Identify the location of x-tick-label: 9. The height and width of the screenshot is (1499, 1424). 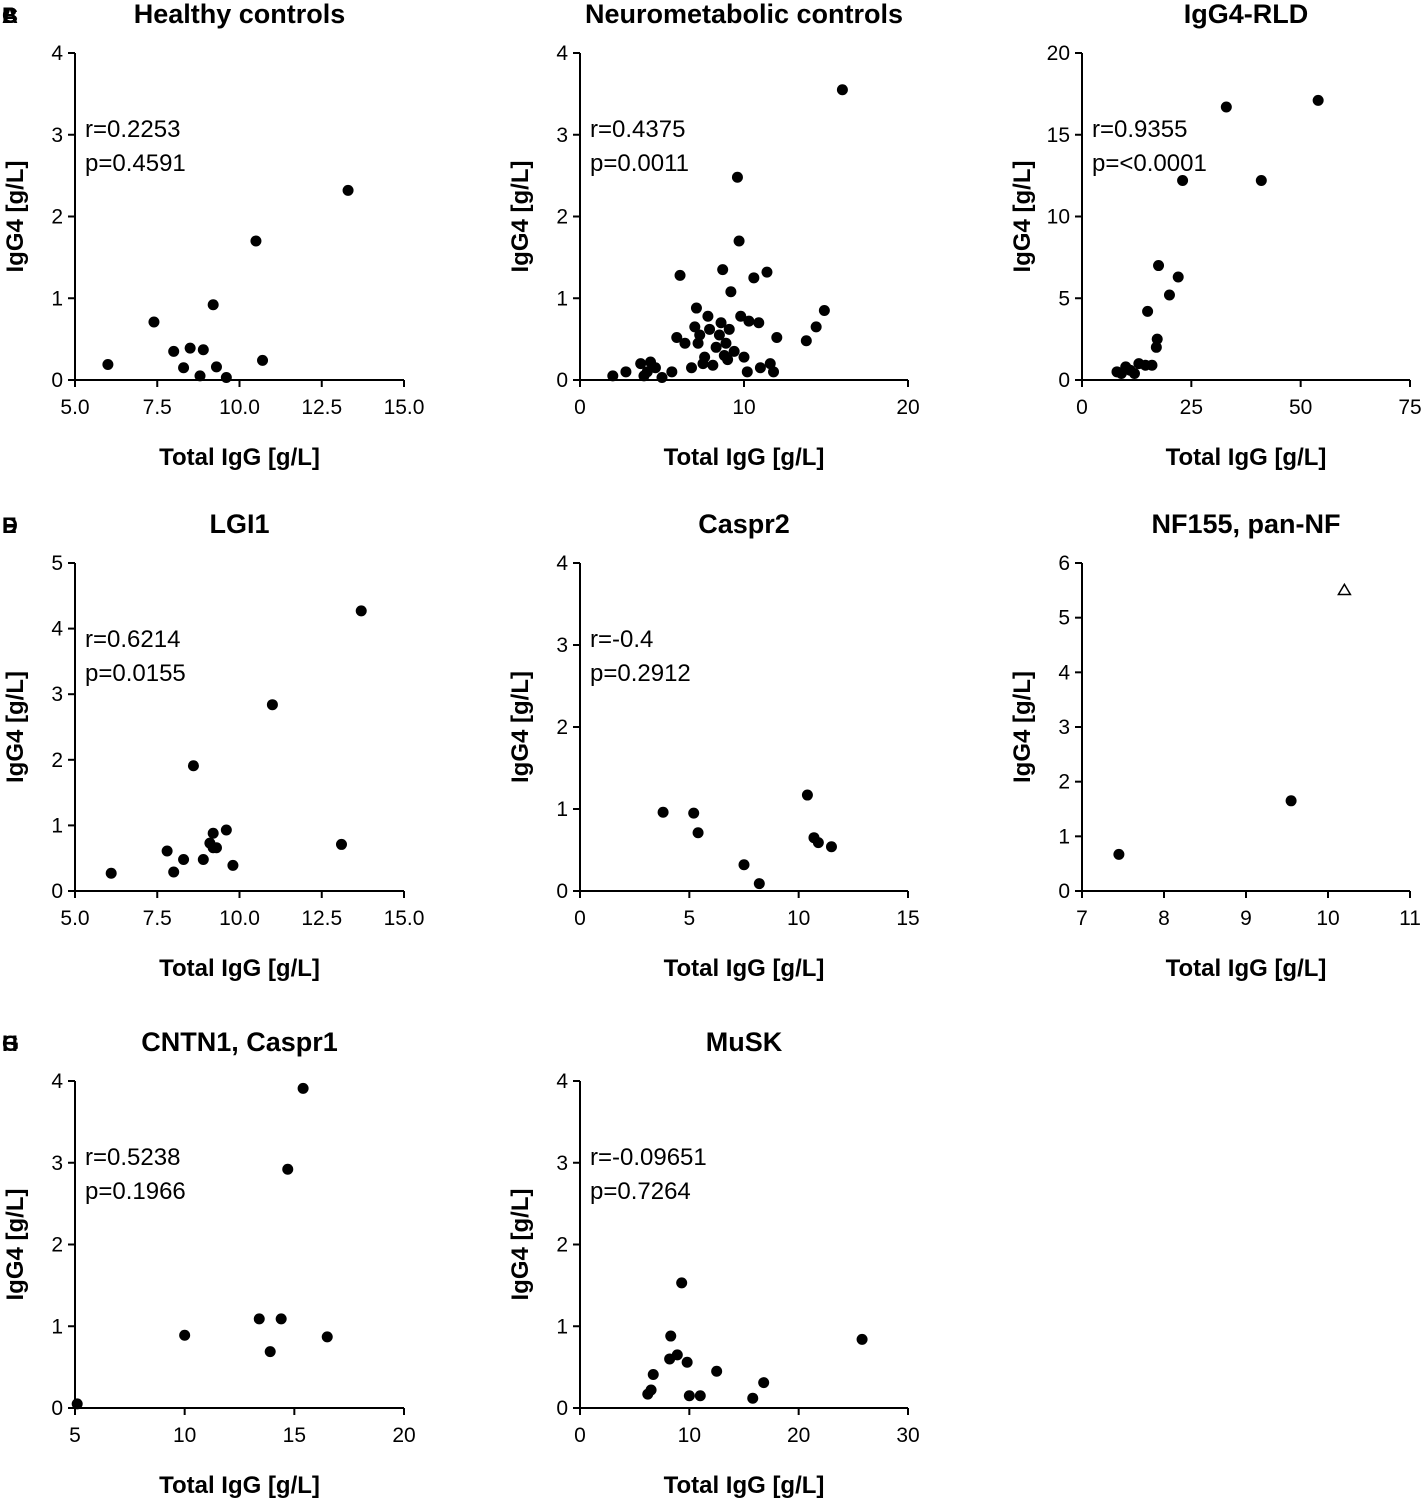
(1246, 918).